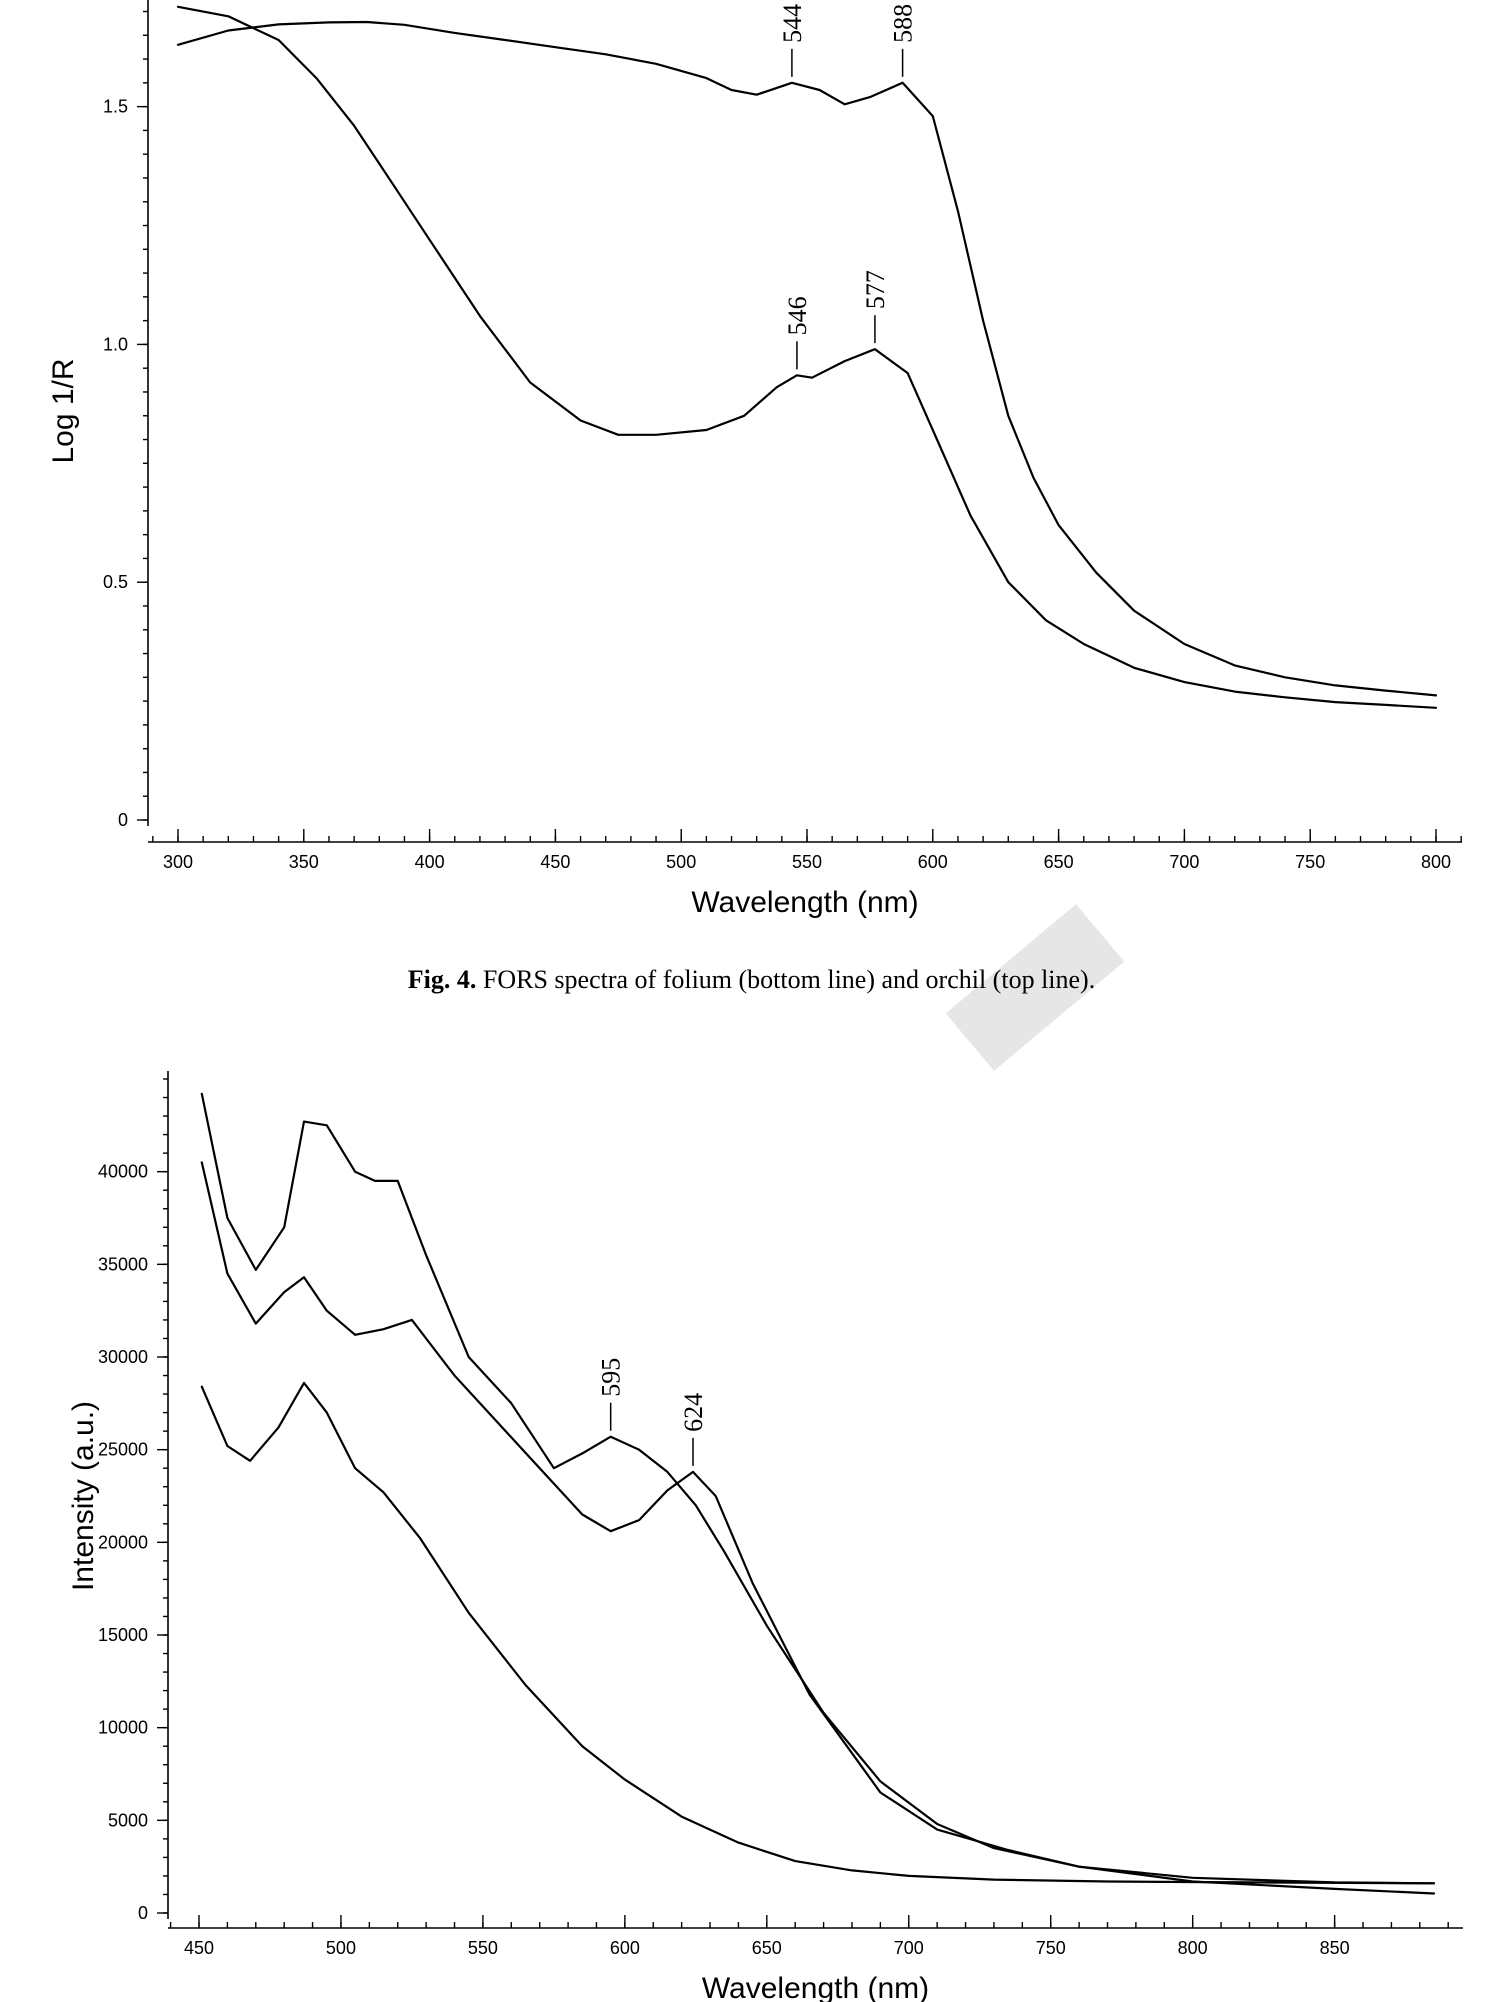 The height and width of the screenshot is (2002, 1503). What do you see at coordinates (442, 979) in the screenshot?
I see `figure-caption-label: Fig. 4.` at bounding box center [442, 979].